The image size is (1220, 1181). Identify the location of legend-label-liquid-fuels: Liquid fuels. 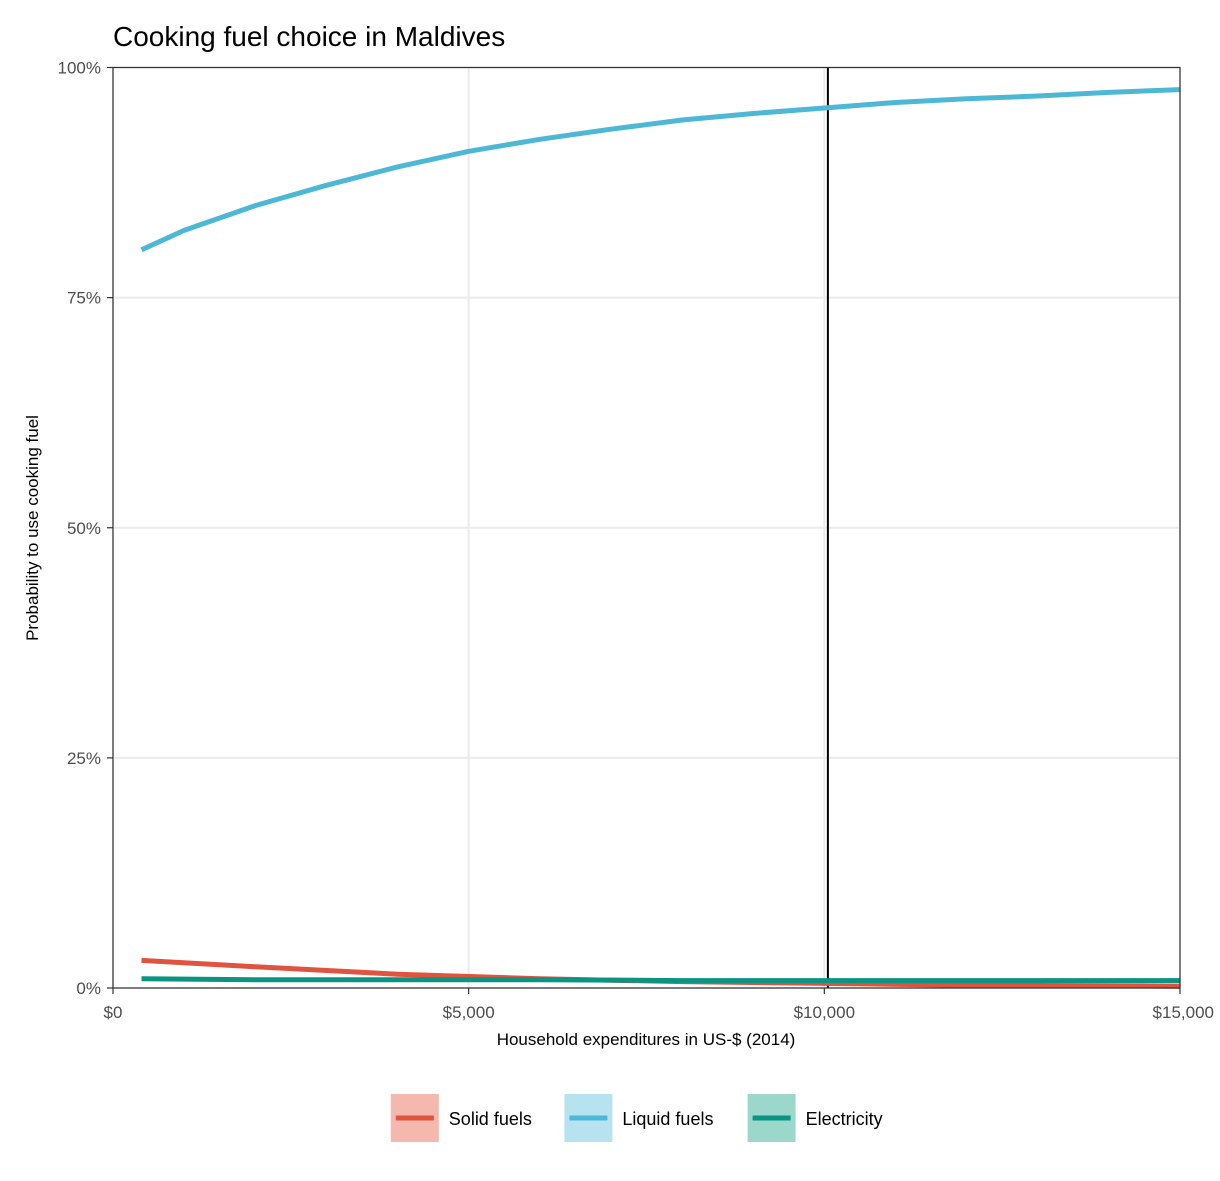
(667, 1119).